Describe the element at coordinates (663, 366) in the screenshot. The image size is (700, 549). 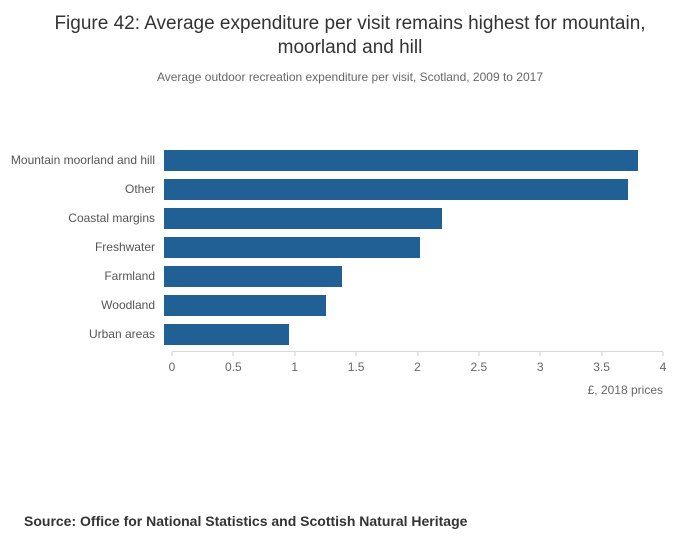
I see `x-tick-label: 4` at that location.